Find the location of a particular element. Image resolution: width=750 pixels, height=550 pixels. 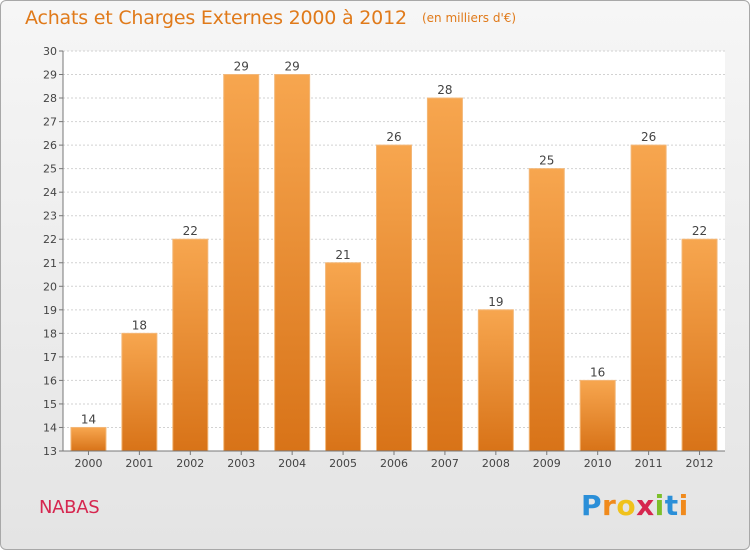

bar-2003 is located at coordinates (241, 263).